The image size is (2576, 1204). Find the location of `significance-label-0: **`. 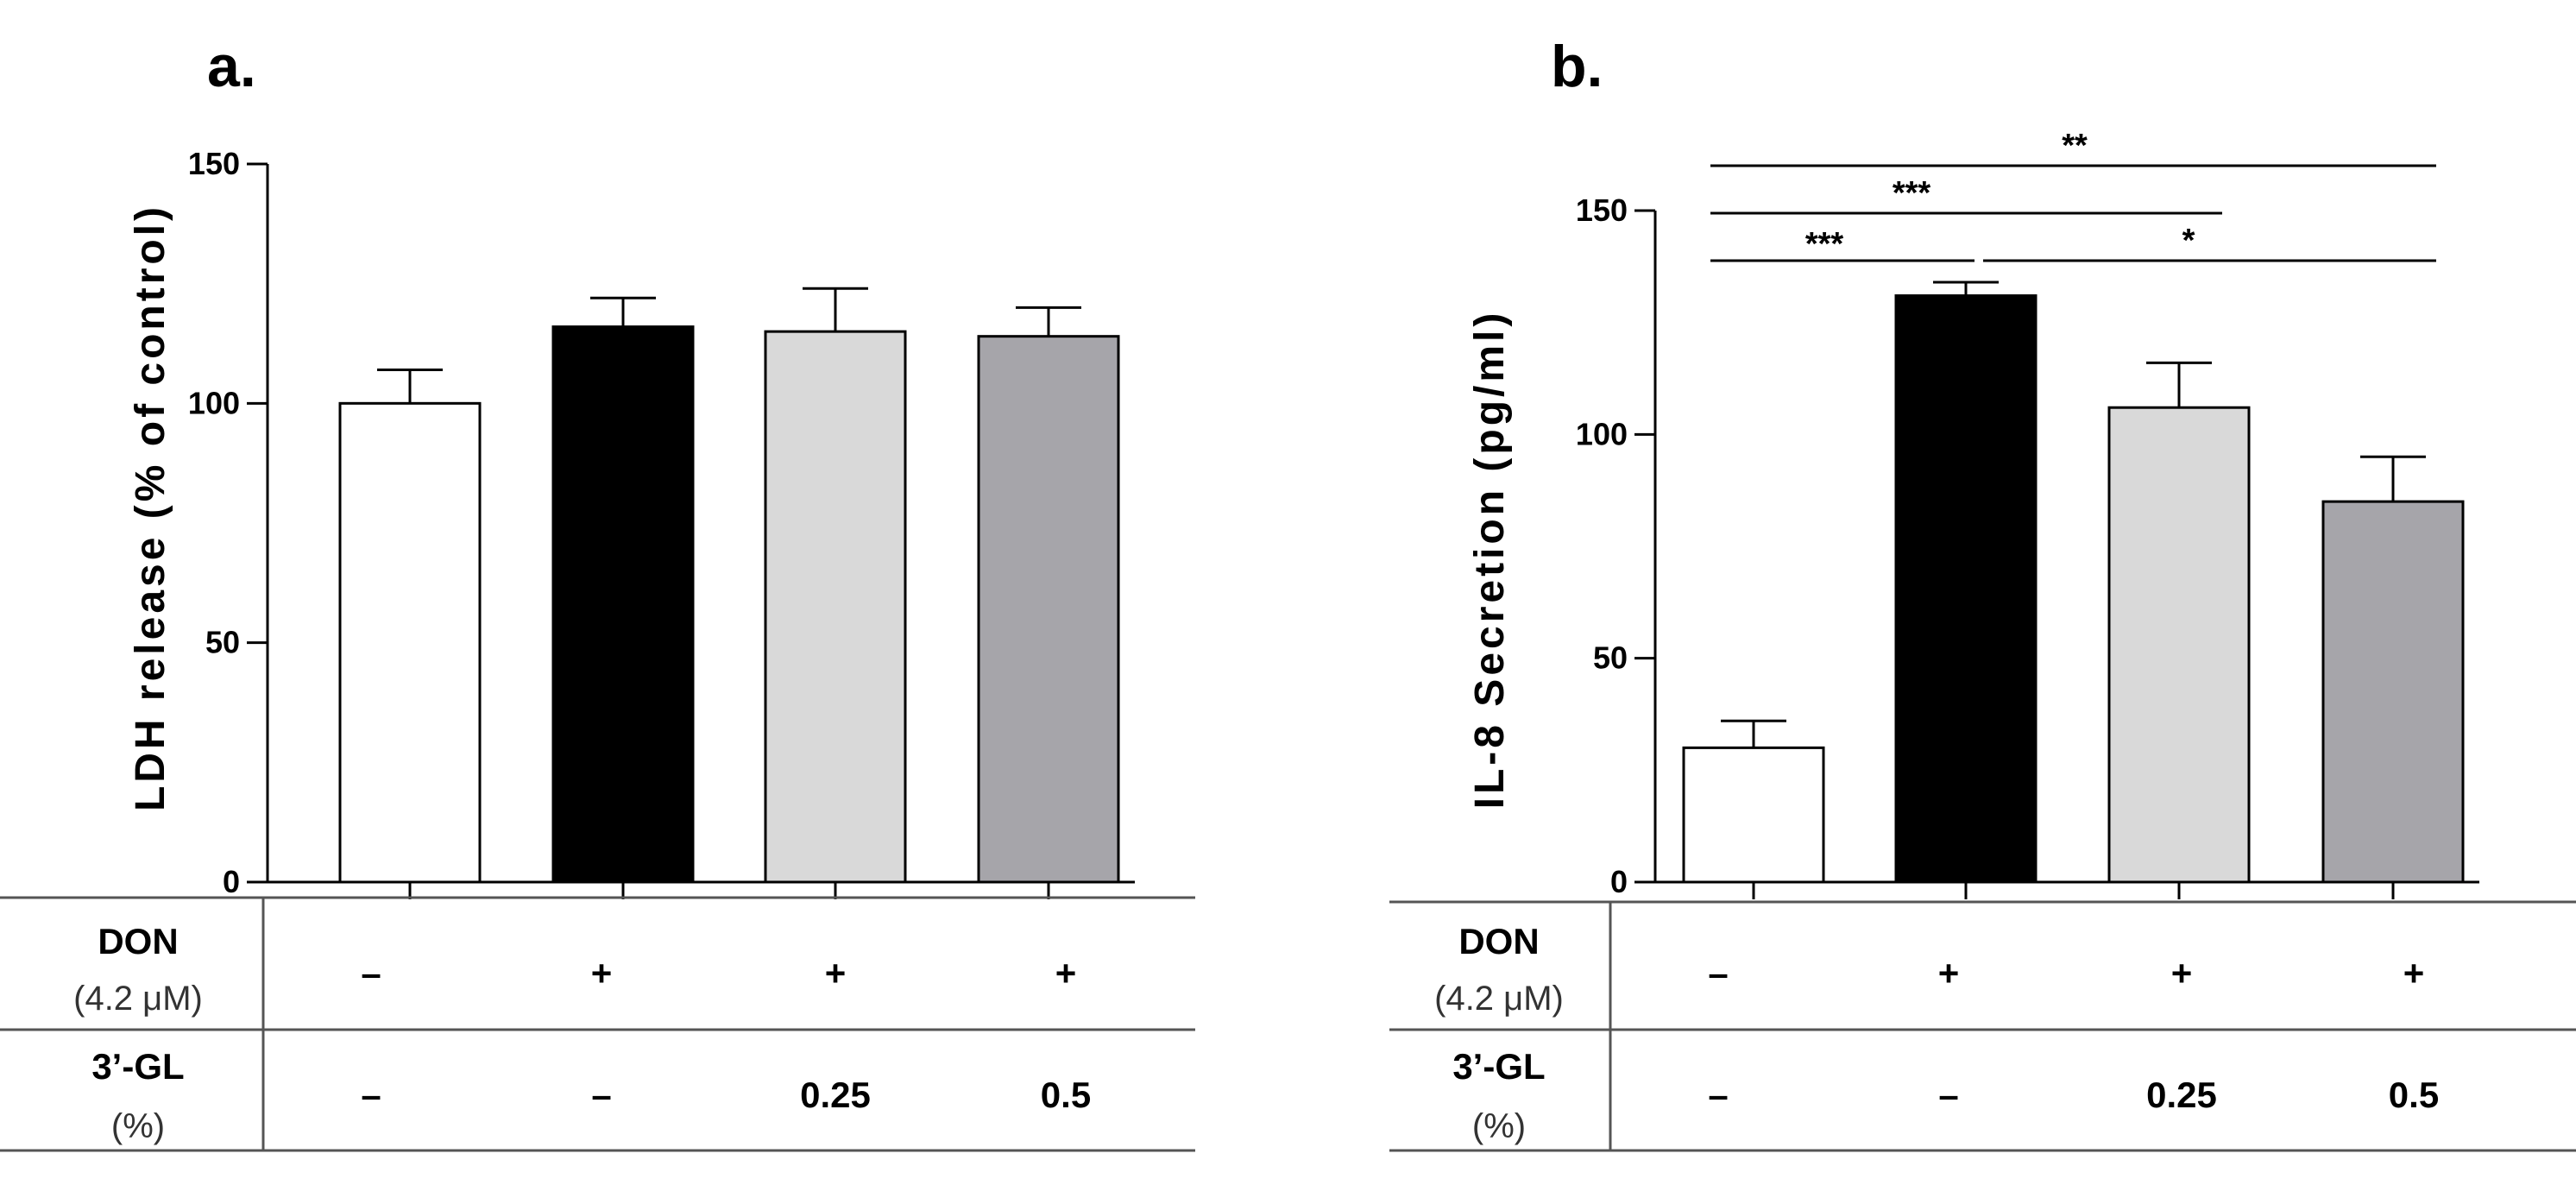

significance-label-0: ** is located at coordinates (2075, 146).